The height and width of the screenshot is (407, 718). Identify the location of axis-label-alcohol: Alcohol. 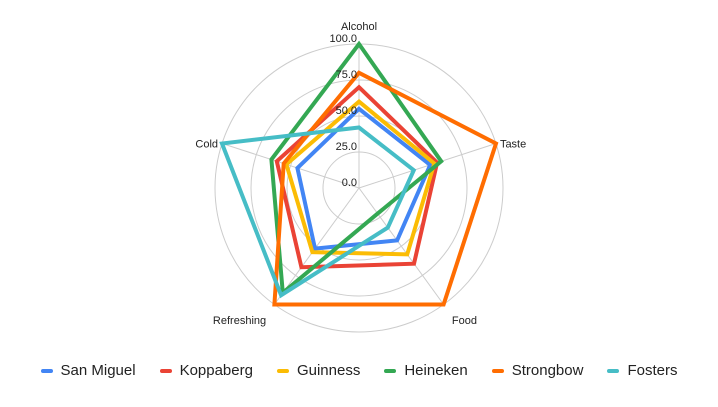
(359, 27).